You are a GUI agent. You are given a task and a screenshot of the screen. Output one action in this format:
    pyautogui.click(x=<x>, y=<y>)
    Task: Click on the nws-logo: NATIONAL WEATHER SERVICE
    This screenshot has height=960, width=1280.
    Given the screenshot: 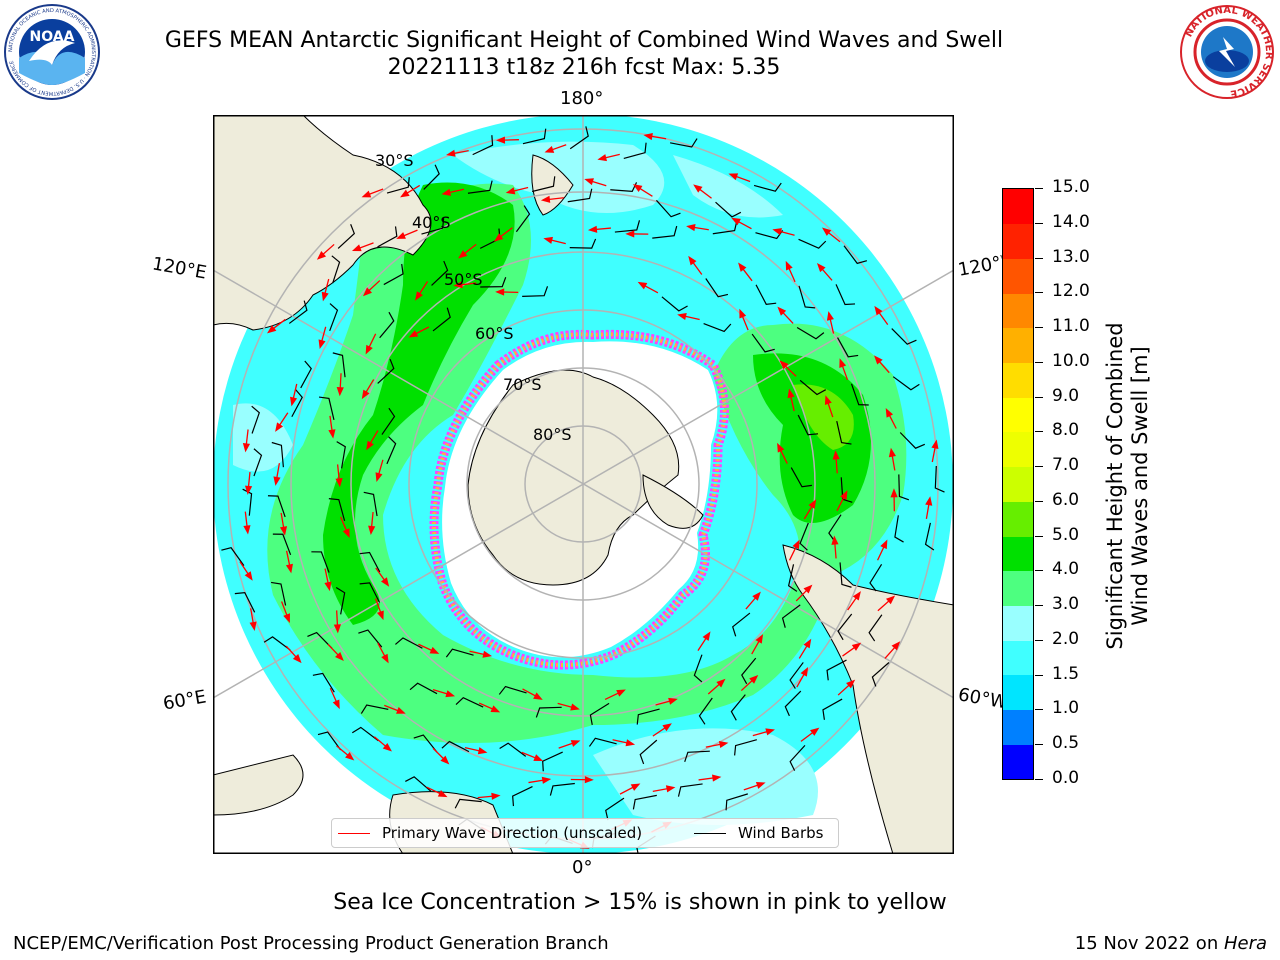 What is the action you would take?
    pyautogui.click(x=1227, y=52)
    